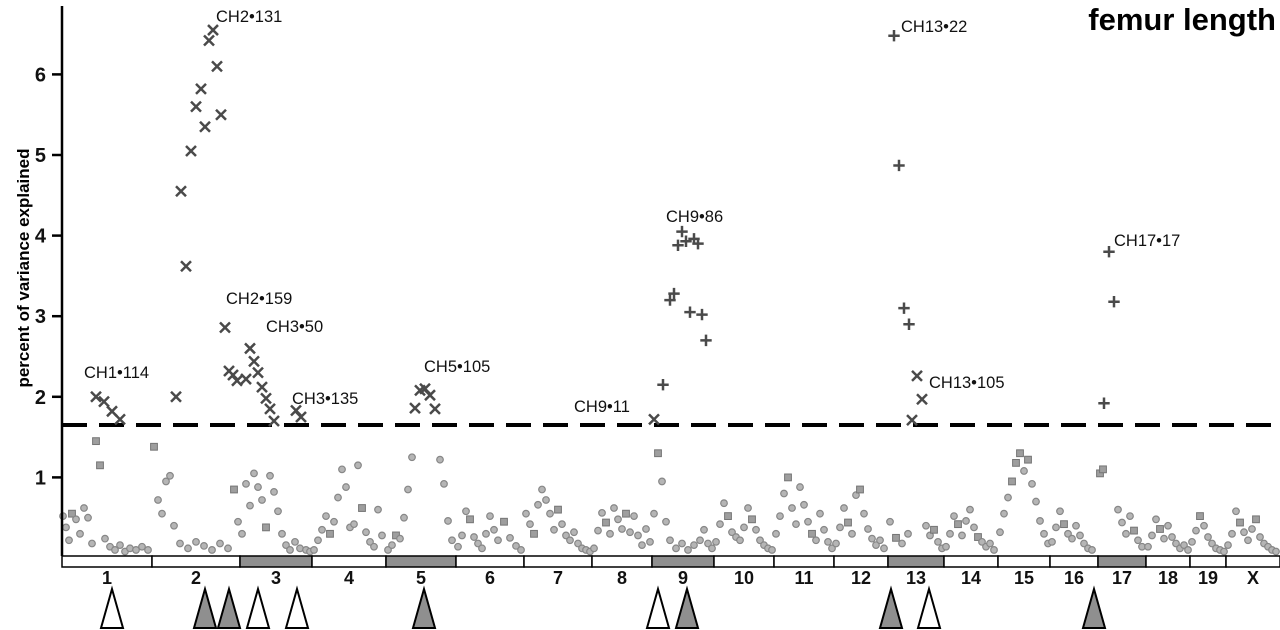 The width and height of the screenshot is (1280, 630). Describe the element at coordinates (276, 578) in the screenshot. I see `chromosome-label: 3` at that location.